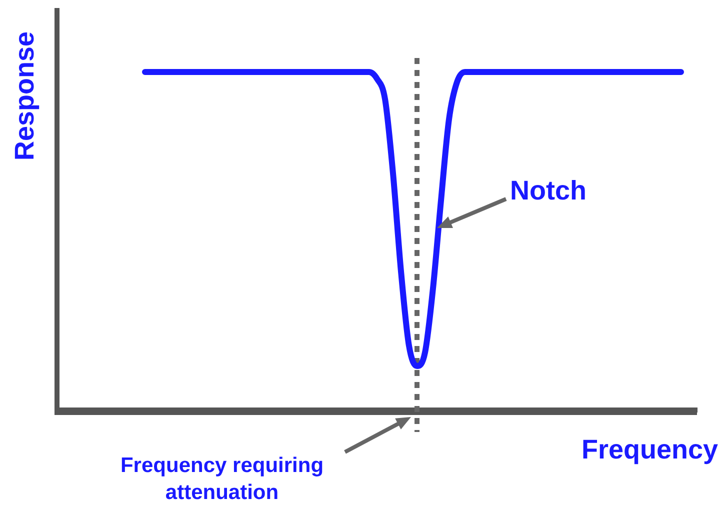 The height and width of the screenshot is (506, 724). Describe the element at coordinates (548, 190) in the screenshot. I see `annotation: Notch` at that location.